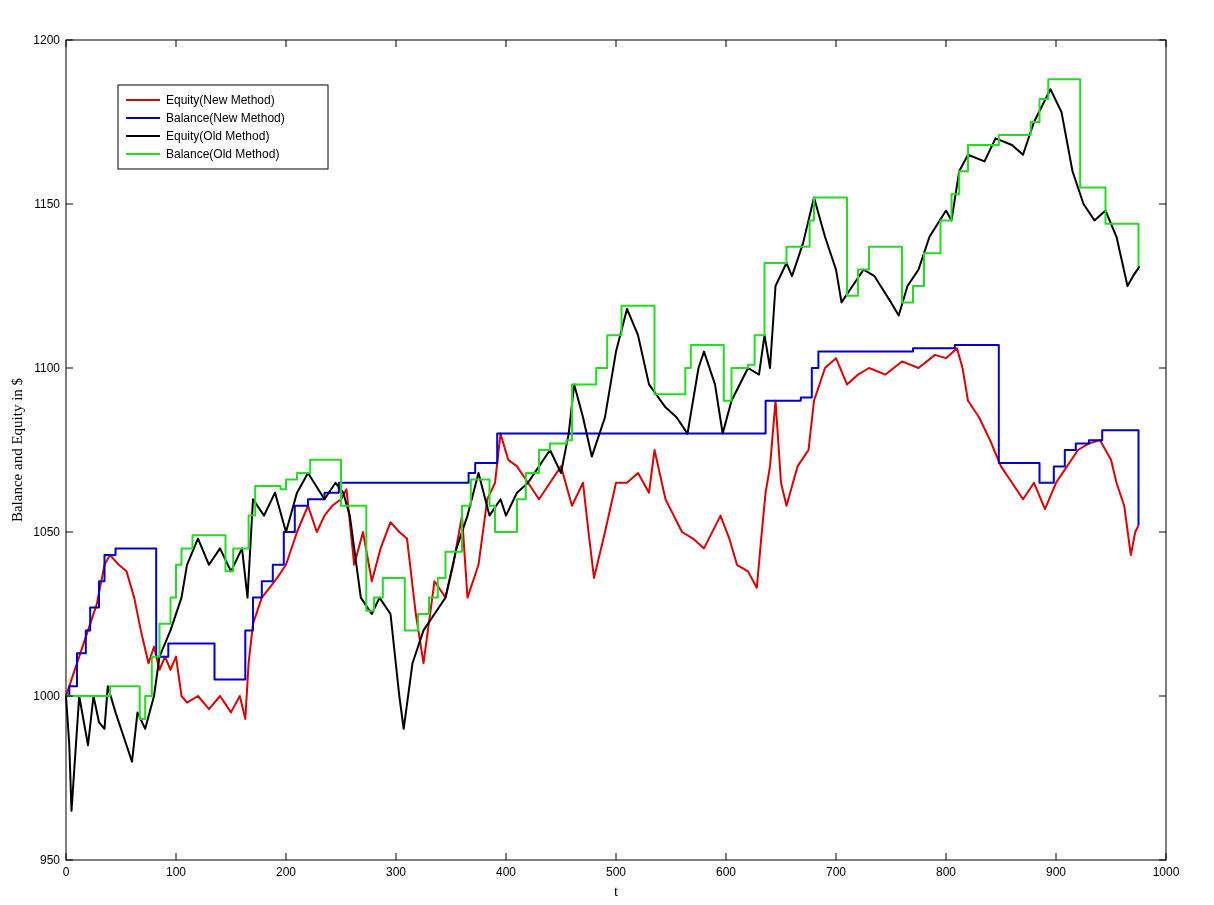 The image size is (1214, 905). What do you see at coordinates (47, 696) in the screenshot?
I see `y-tick-label: 1000` at bounding box center [47, 696].